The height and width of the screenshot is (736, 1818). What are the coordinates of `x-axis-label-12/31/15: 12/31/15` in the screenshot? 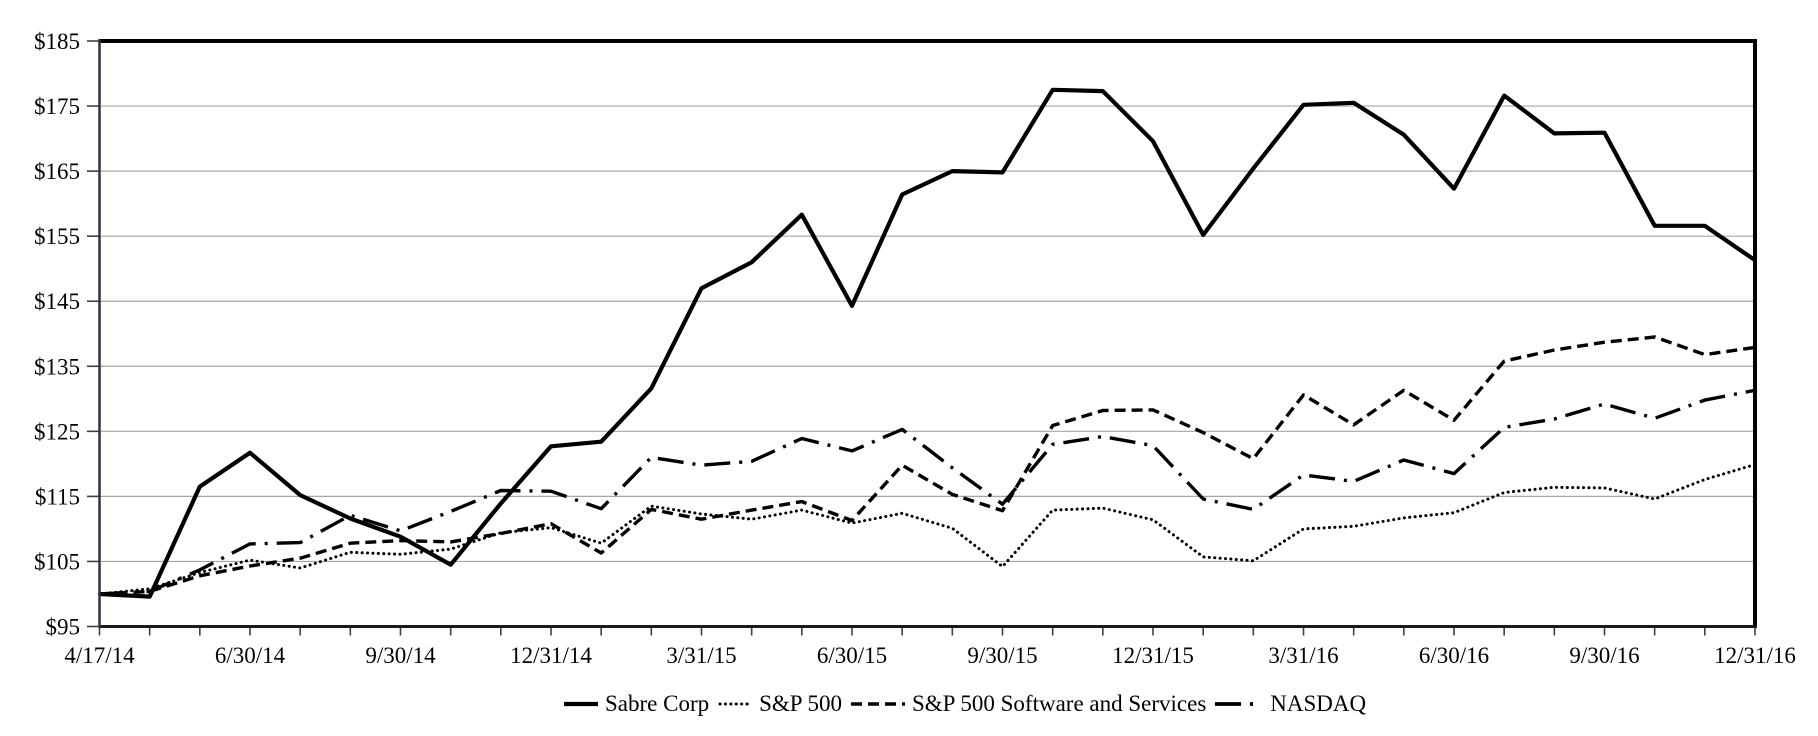 It's located at (1153, 655).